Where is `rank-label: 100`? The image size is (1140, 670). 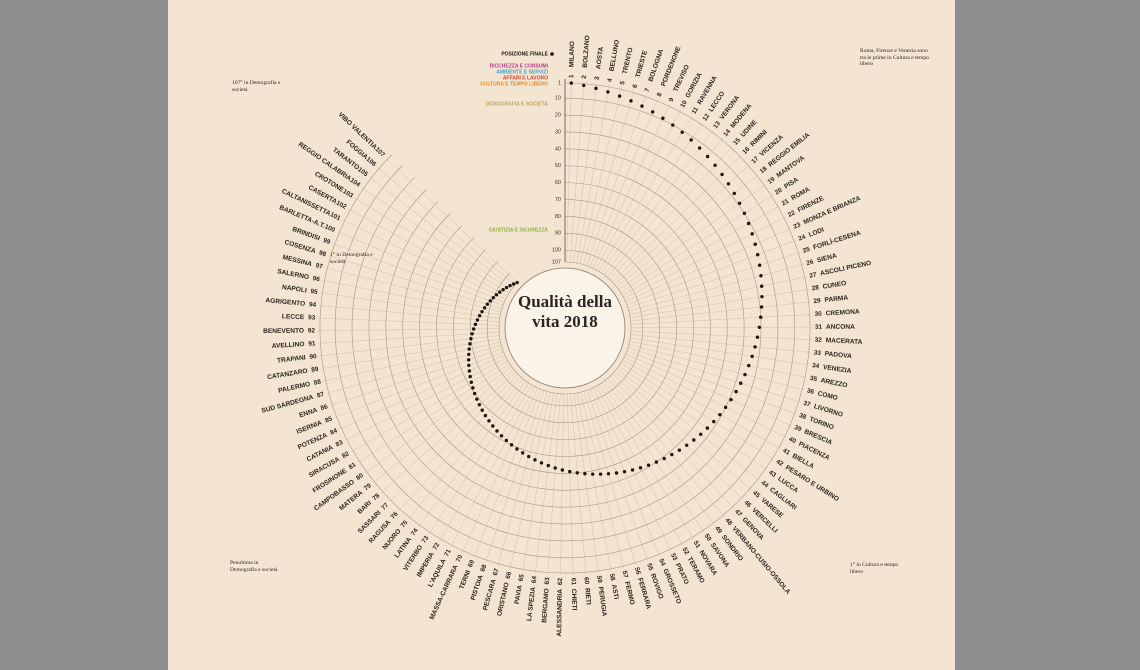
rank-label: 100 is located at coordinates (329, 228).